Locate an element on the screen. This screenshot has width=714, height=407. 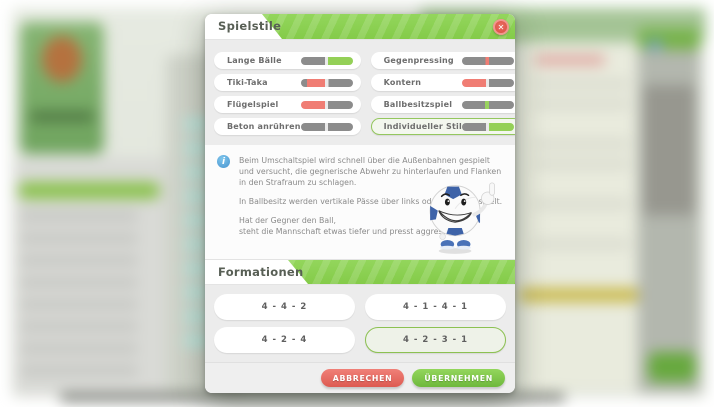
formation-label: 4 - 2 - 4 is located at coordinates (284, 340).